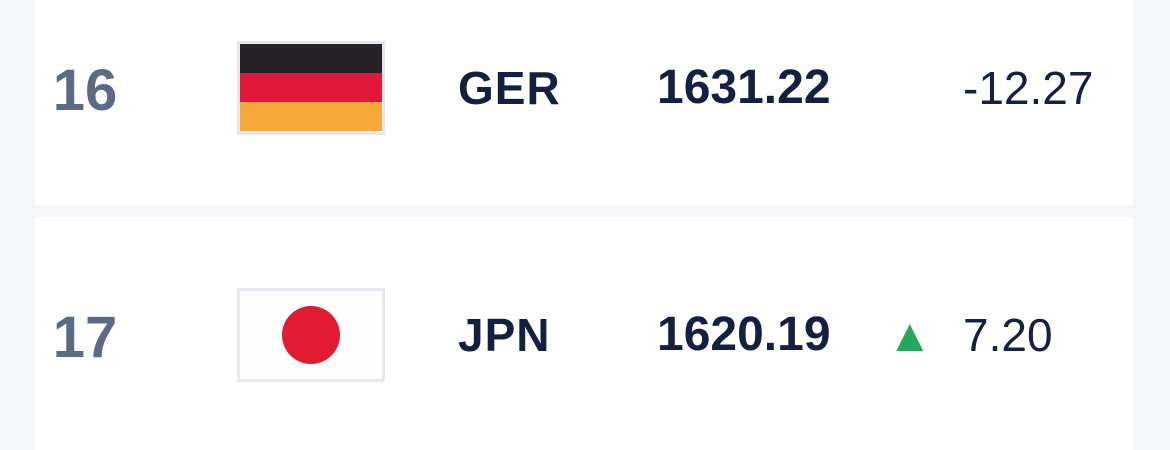 The height and width of the screenshot is (450, 1170). I want to click on change-value: 7.20, so click(1008, 334).